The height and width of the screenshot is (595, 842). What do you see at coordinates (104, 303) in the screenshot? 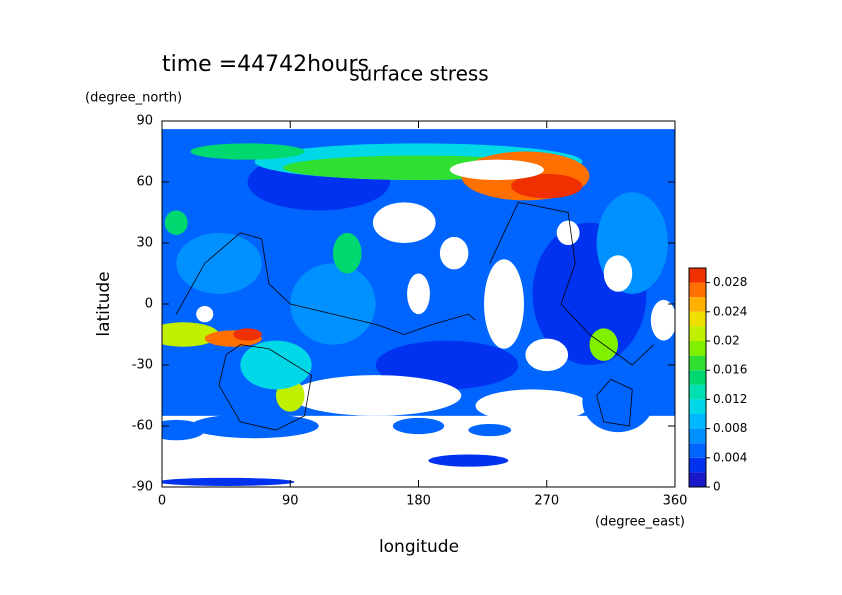
I see `y-axis-label: latitude` at bounding box center [104, 303].